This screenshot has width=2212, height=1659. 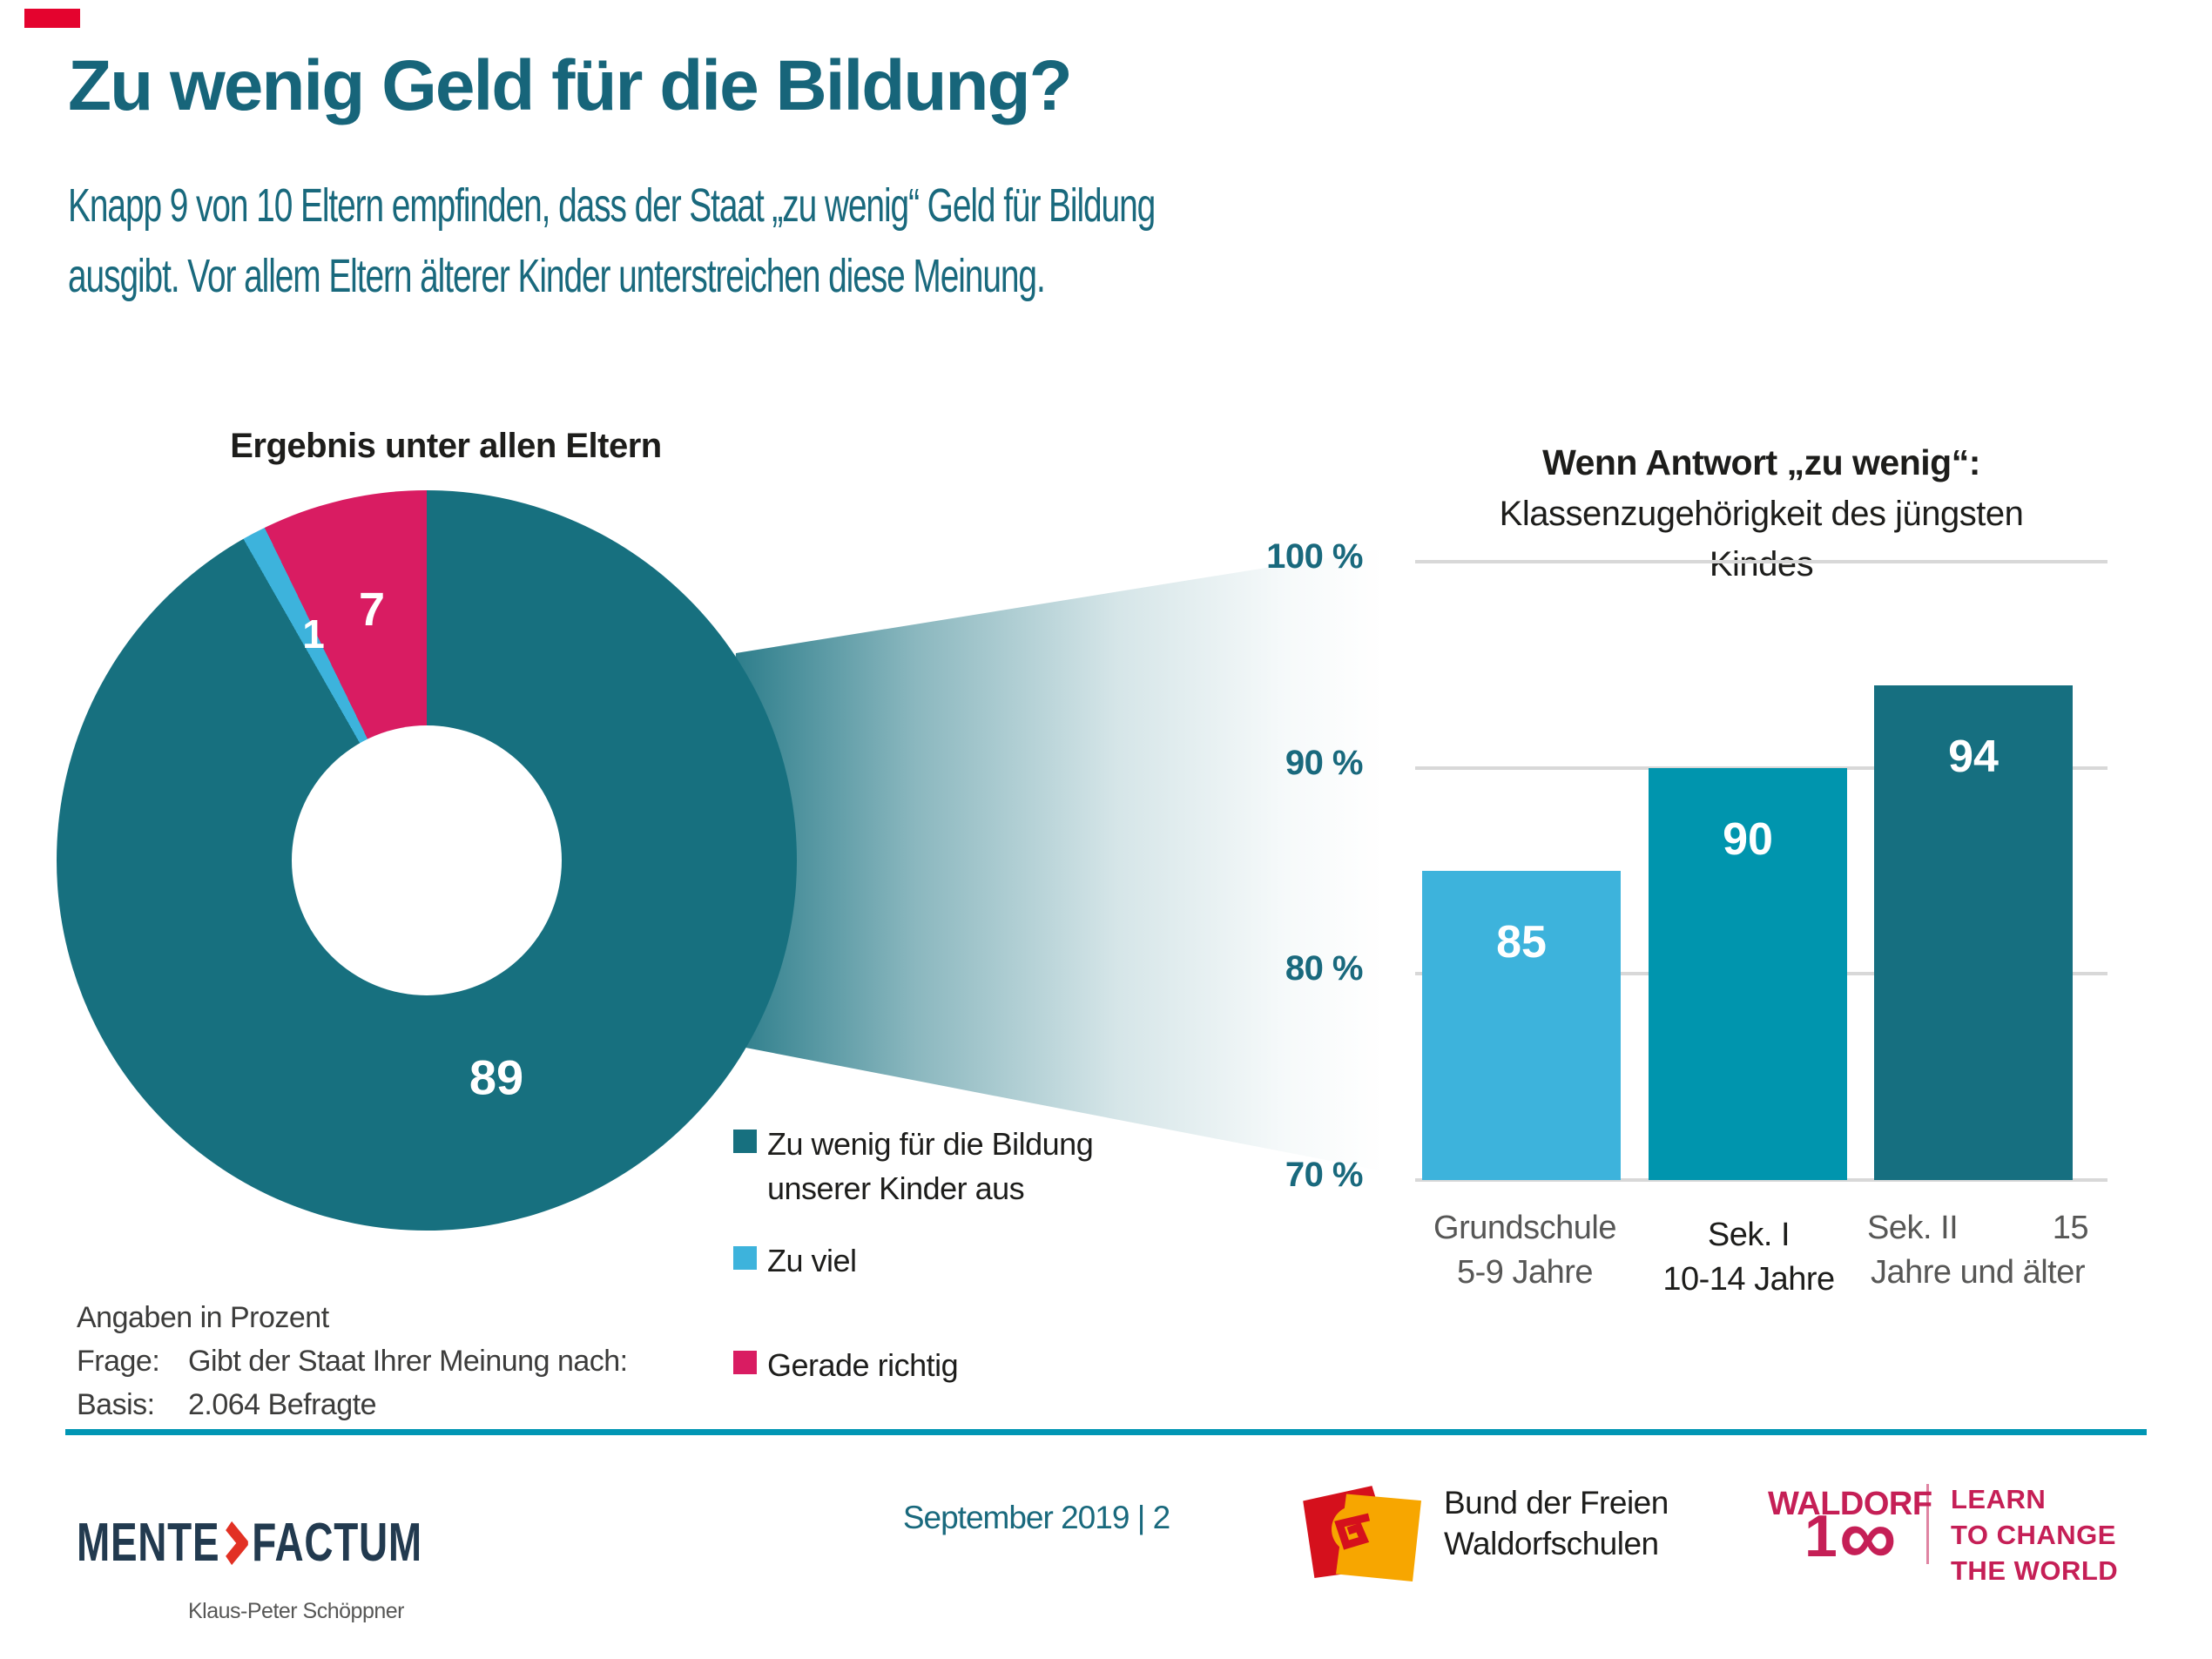 I want to click on footnote-basis: Basis: 2.064 Befragte, so click(x=353, y=1410).